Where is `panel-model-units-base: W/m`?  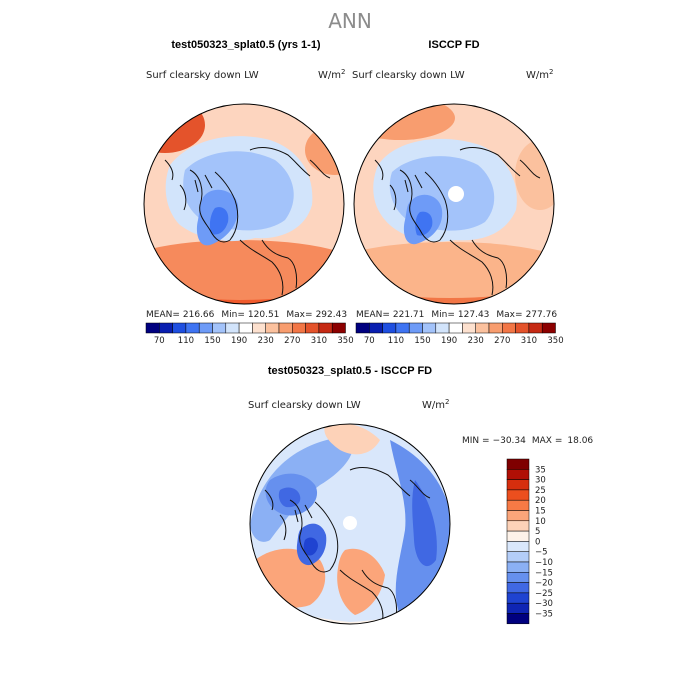
panel-model-units-base: W/m is located at coordinates (329, 75).